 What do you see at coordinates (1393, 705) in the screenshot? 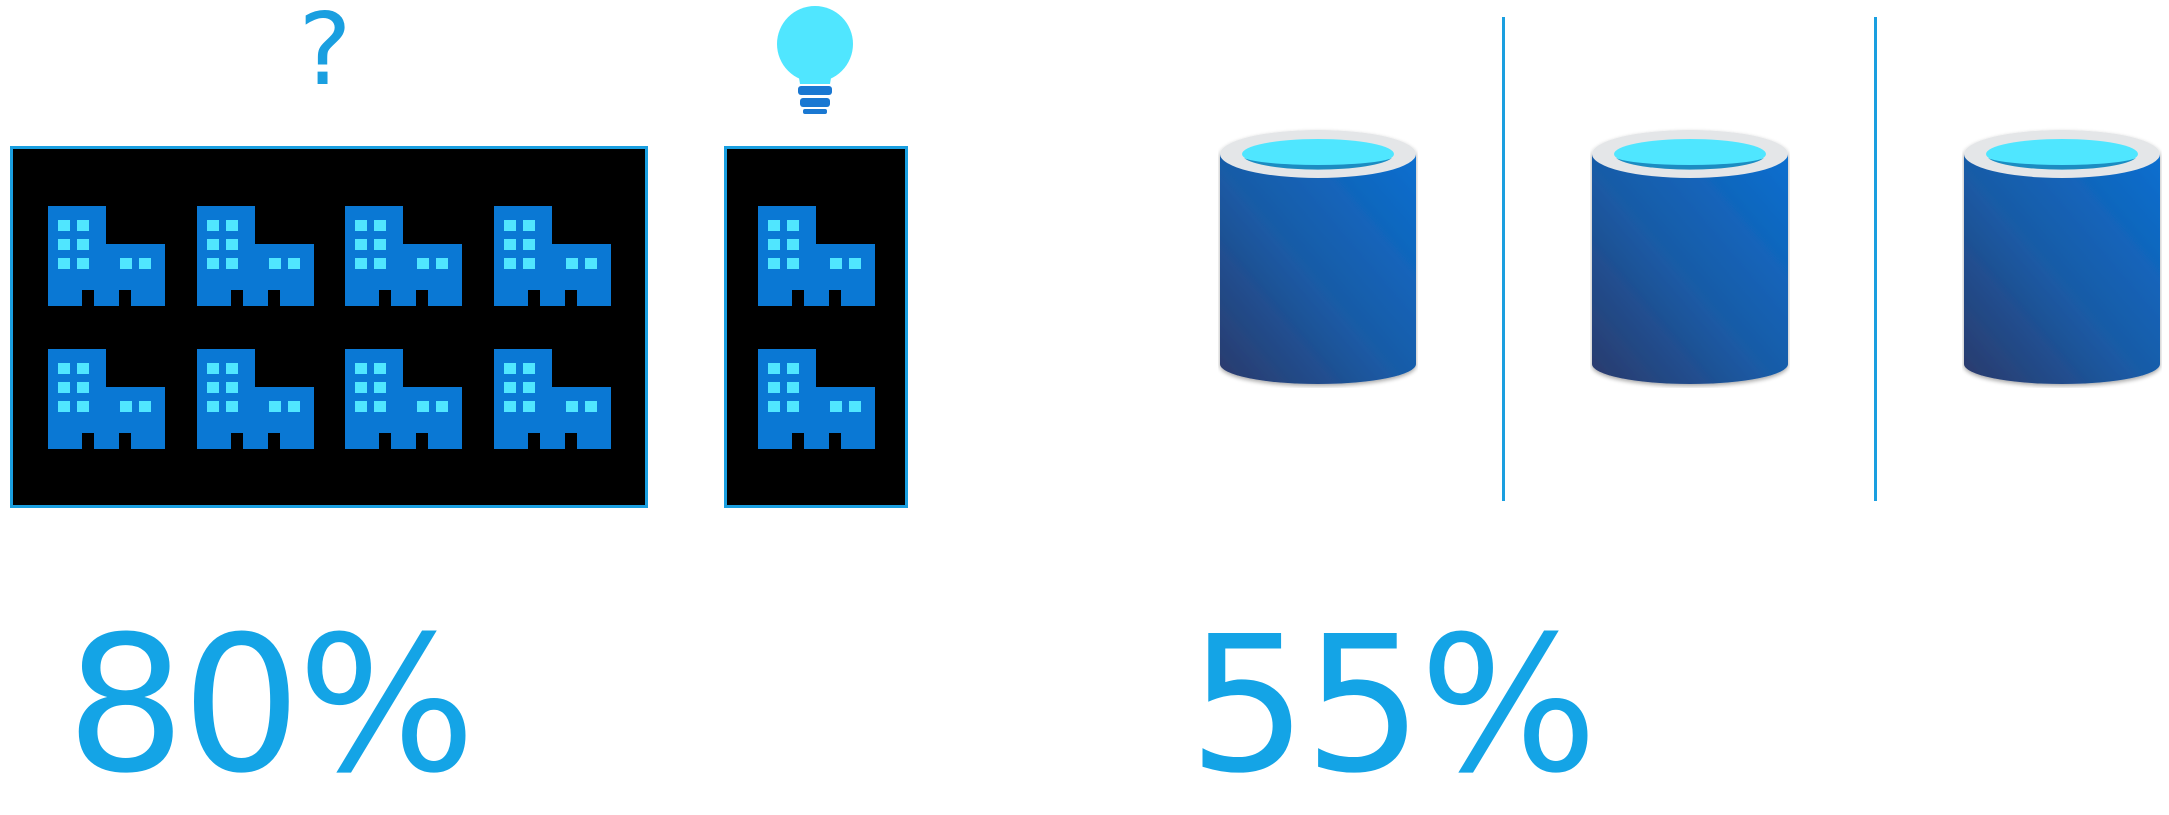
I see `right-percentage: 55%` at bounding box center [1393, 705].